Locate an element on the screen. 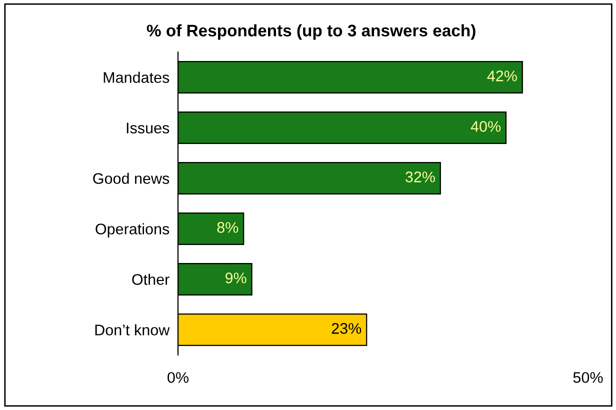 The height and width of the screenshot is (410, 616). data-label: 8% is located at coordinates (227, 227).